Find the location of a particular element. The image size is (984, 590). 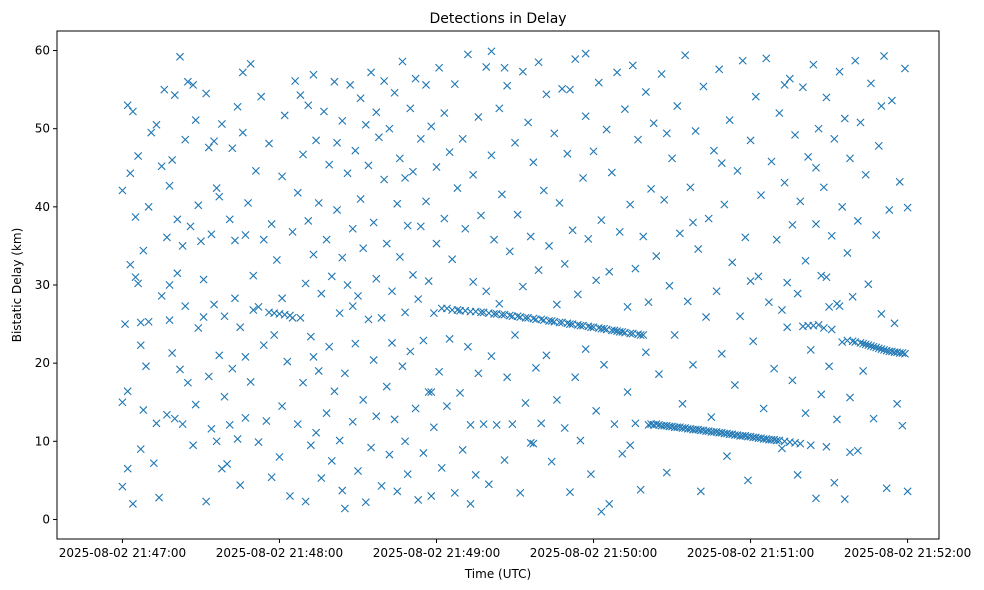

y-axis: 0 10 20 30 40 50 60 is located at coordinates (46, 285).